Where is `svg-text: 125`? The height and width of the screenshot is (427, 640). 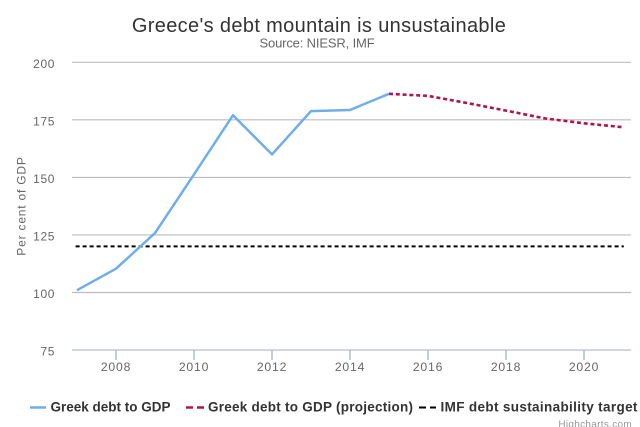
svg-text: 125 is located at coordinates (44, 237).